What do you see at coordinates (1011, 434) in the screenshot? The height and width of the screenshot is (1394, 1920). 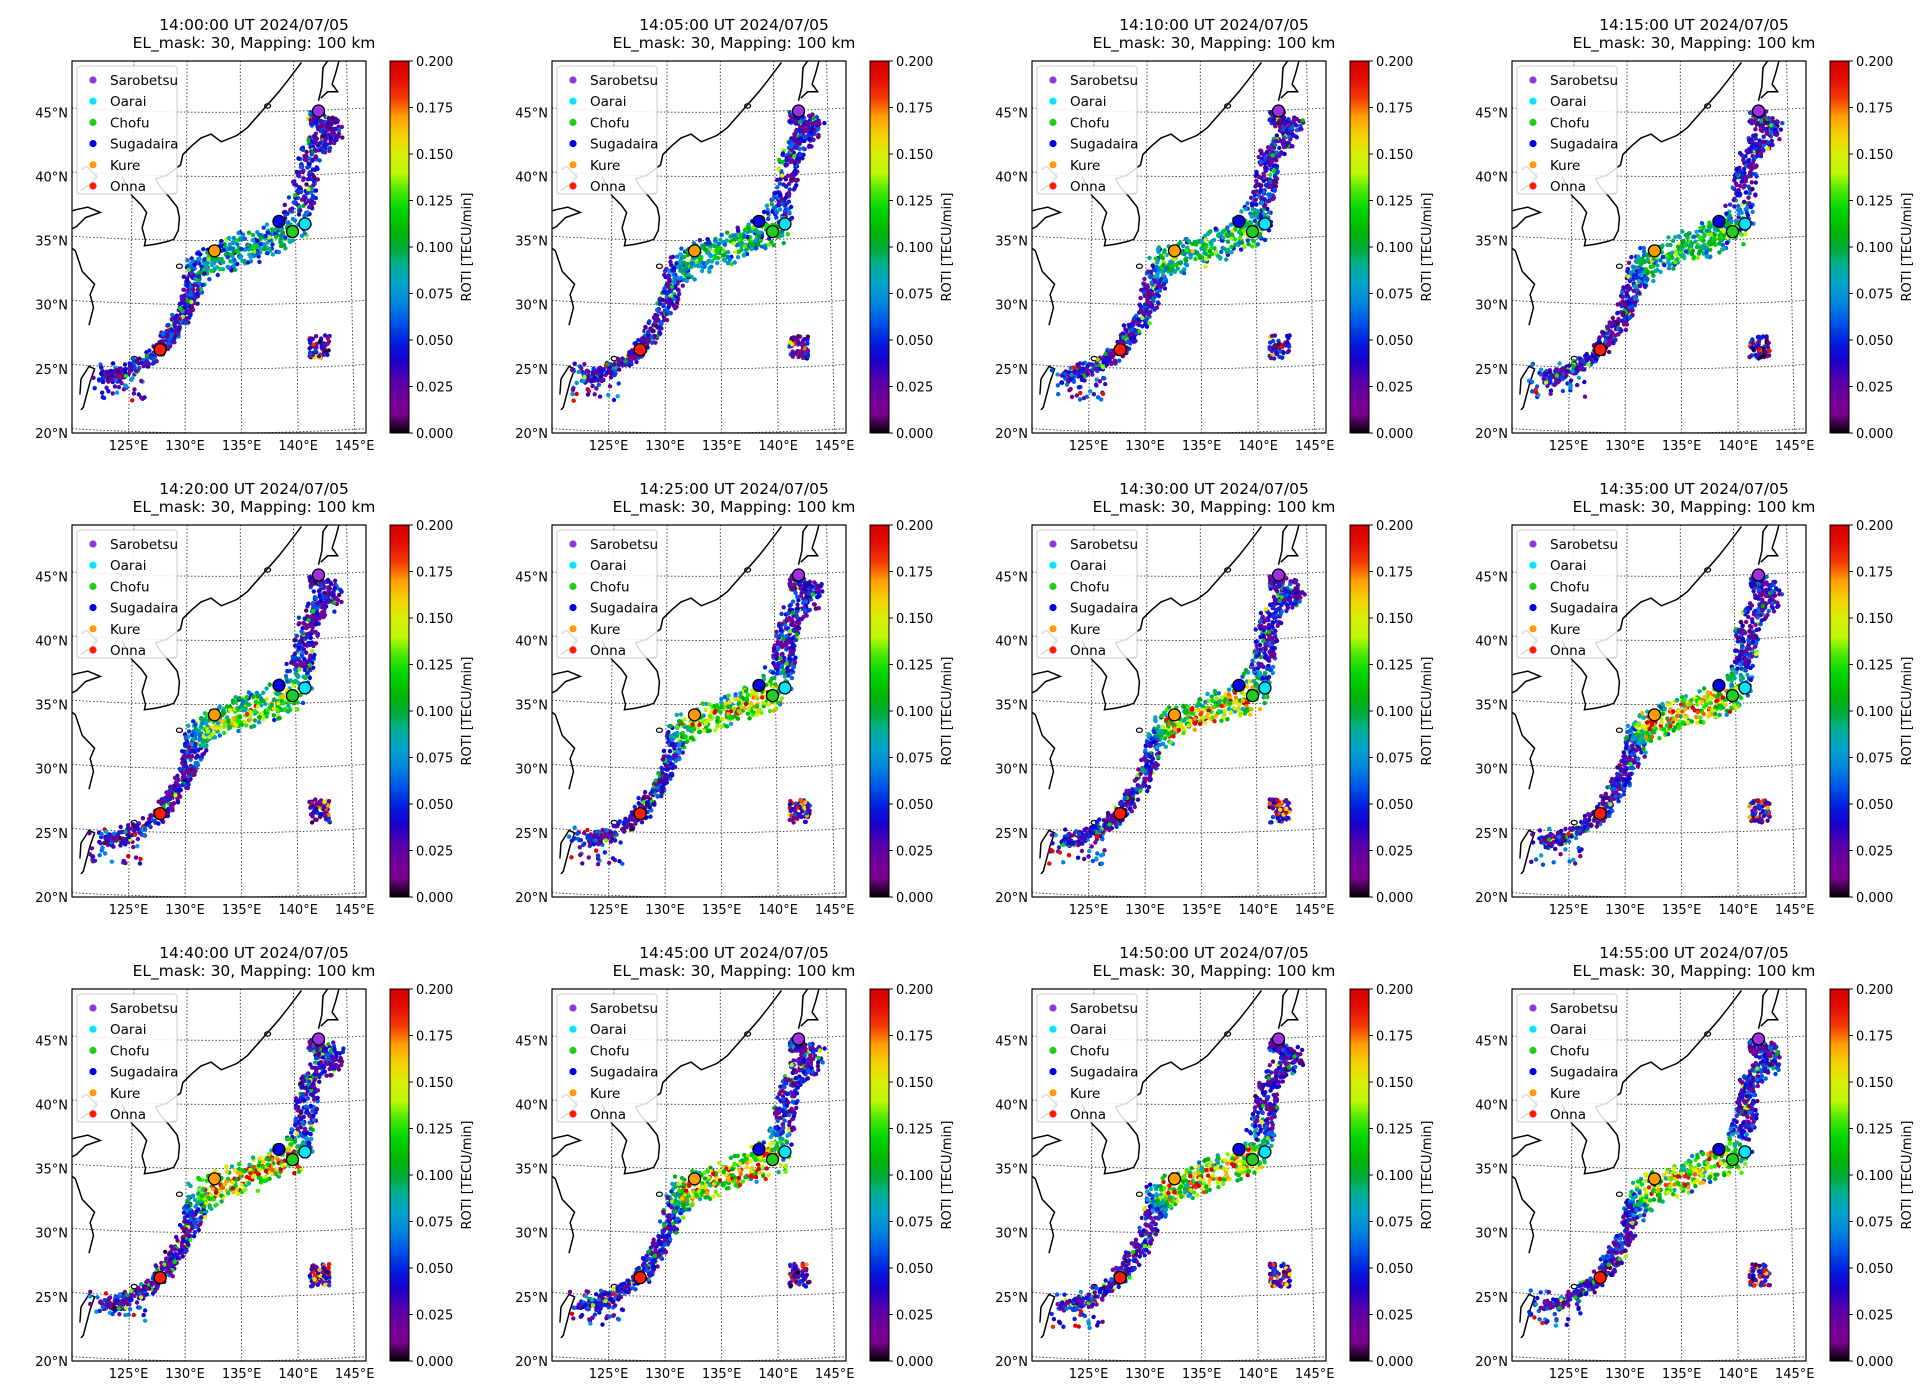 I see `latitude-tick-label: 20°N` at bounding box center [1011, 434].